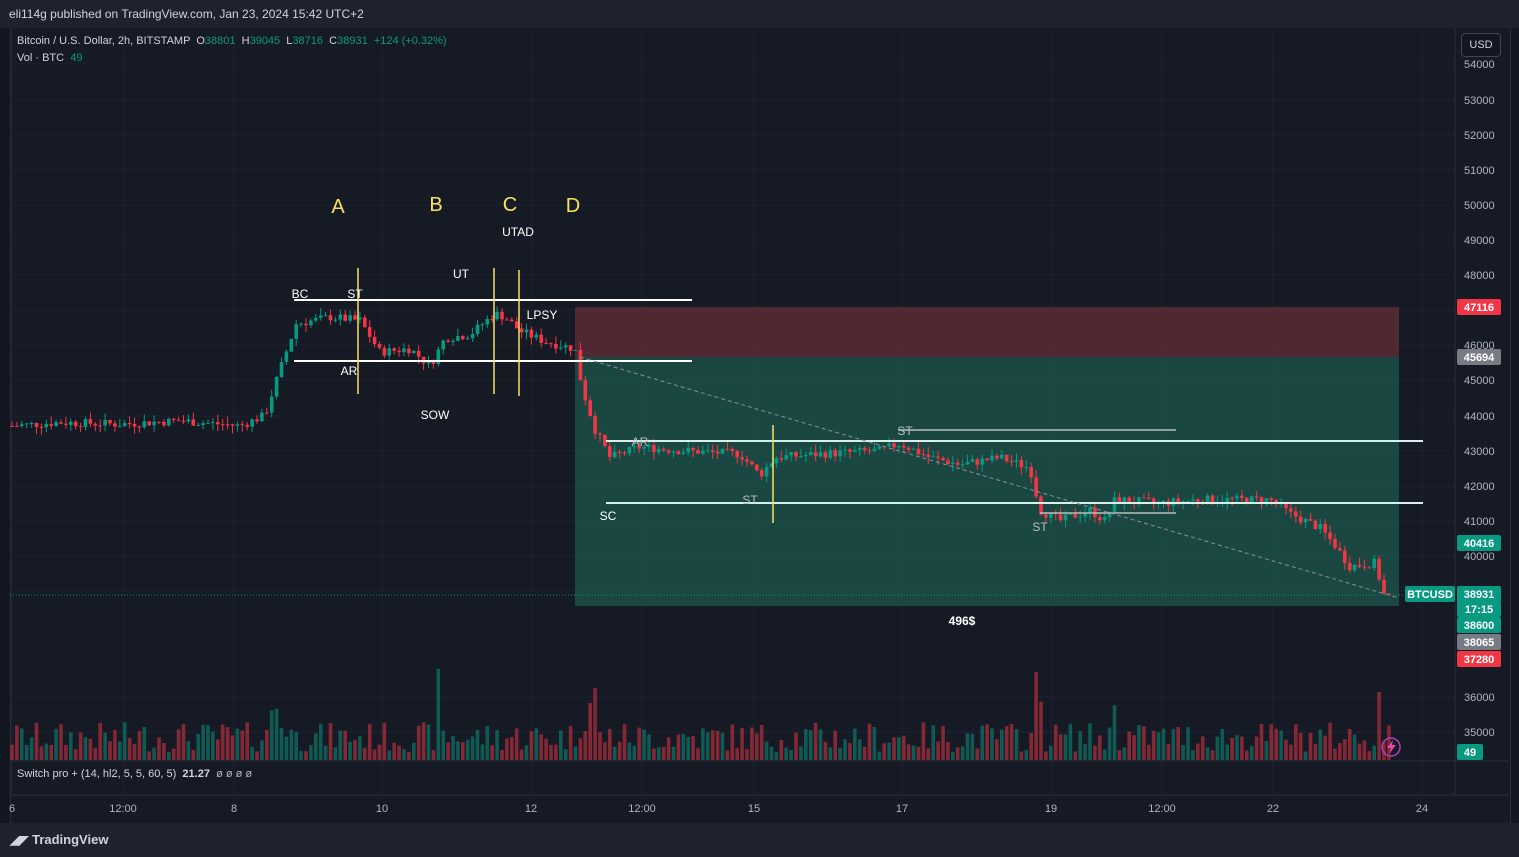 The image size is (1519, 857). I want to click on label-st-3: ST, so click(905, 431).